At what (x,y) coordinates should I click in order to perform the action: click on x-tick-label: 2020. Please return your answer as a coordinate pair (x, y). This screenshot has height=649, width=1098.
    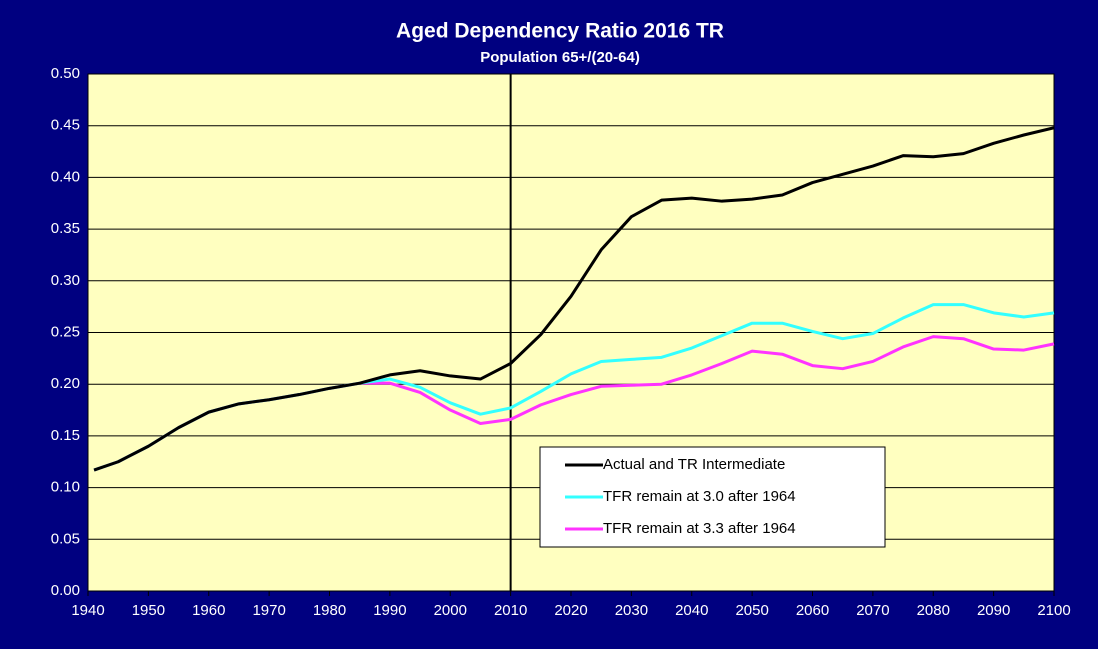
    Looking at the image, I should click on (570, 610).